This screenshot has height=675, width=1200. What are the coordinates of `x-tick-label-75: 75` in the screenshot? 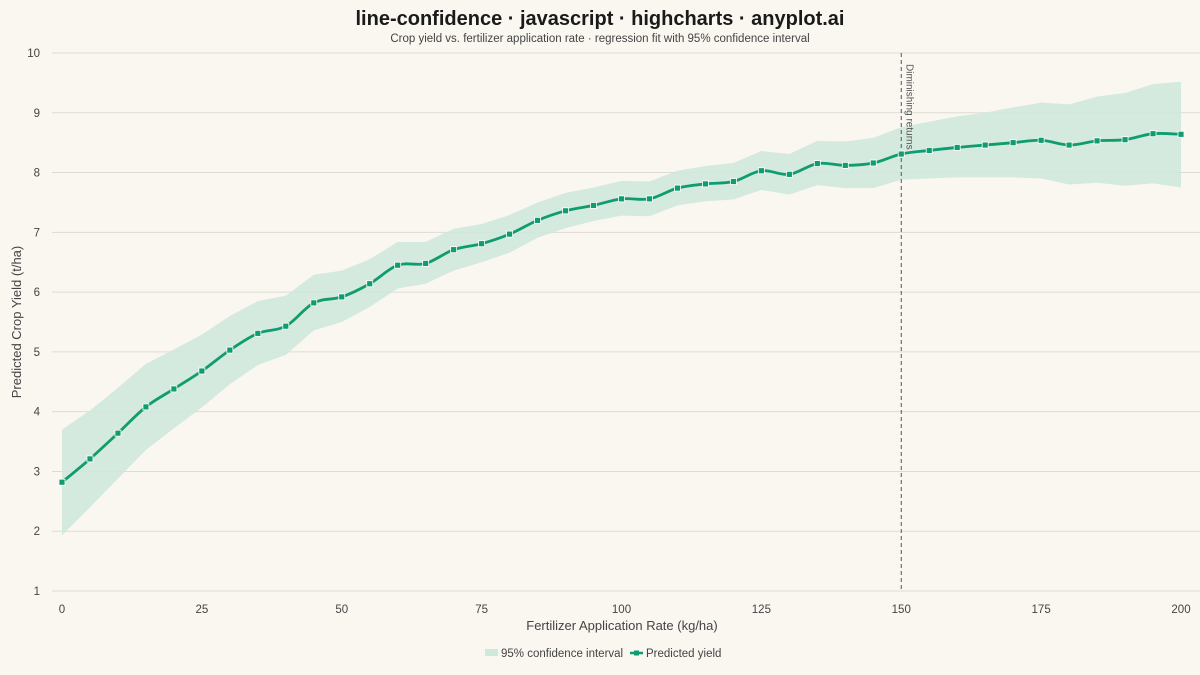 It's located at (481, 610).